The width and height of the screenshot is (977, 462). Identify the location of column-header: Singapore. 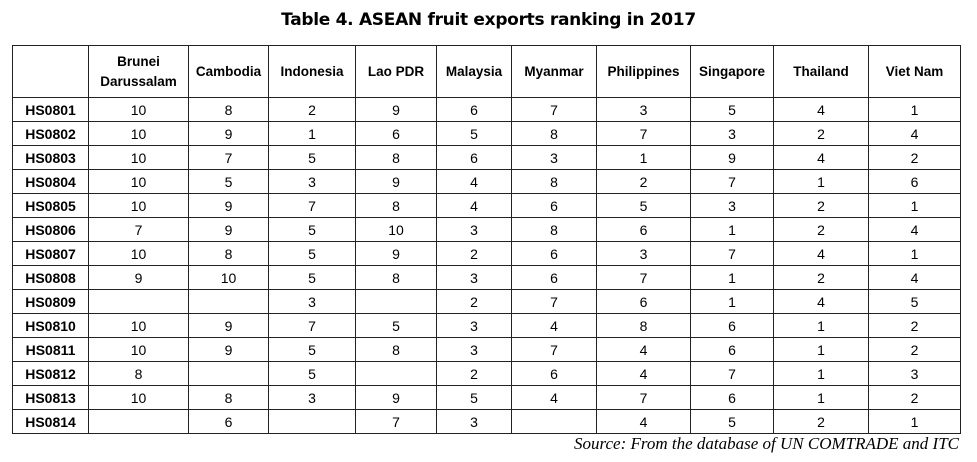
(732, 71).